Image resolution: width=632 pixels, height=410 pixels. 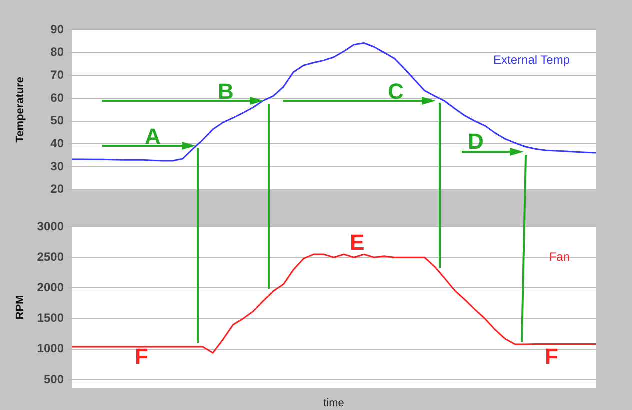 What do you see at coordinates (50, 287) in the screenshot?
I see `y-tick-label: 2000` at bounding box center [50, 287].